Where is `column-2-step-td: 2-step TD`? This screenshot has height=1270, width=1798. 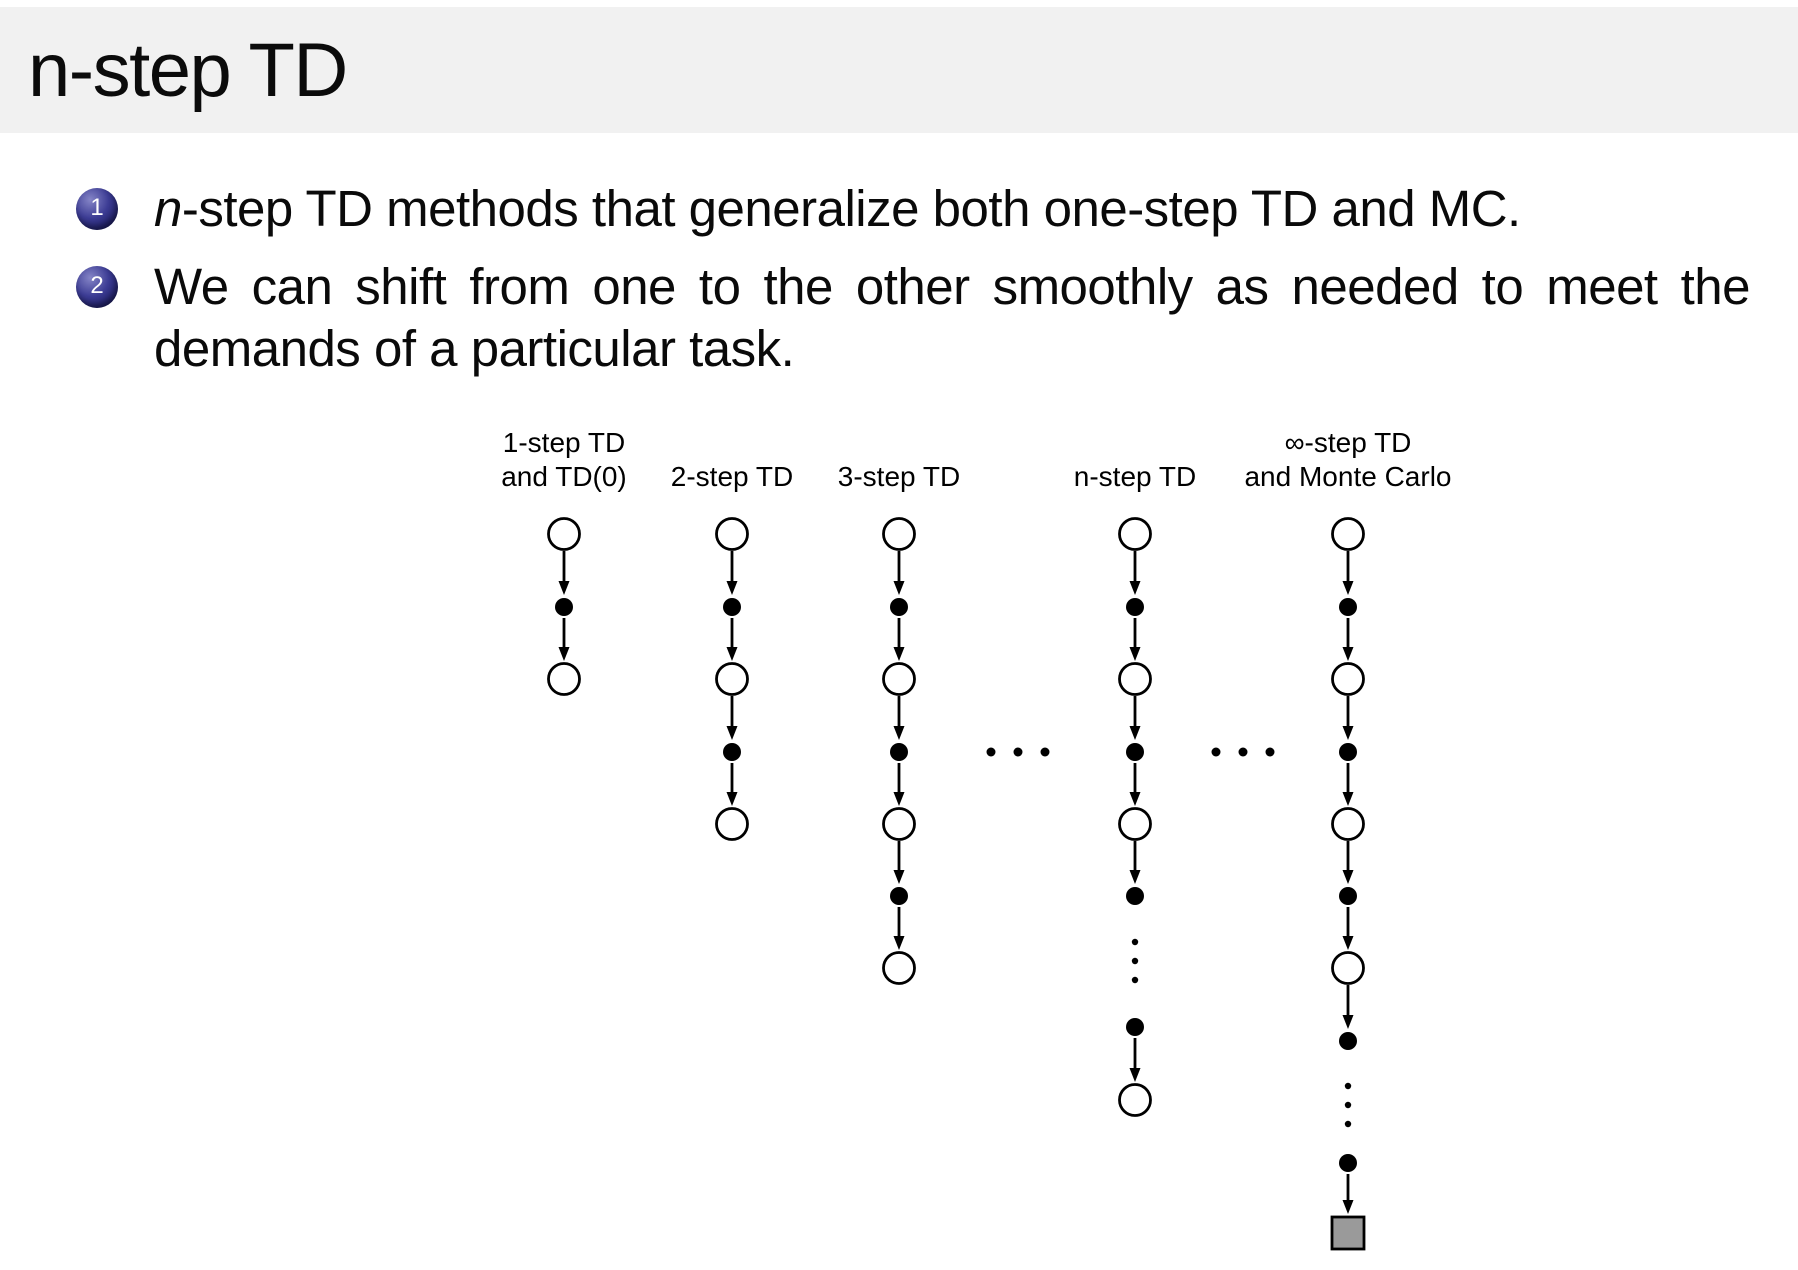 column-2-step-td: 2-step TD is located at coordinates (732, 651).